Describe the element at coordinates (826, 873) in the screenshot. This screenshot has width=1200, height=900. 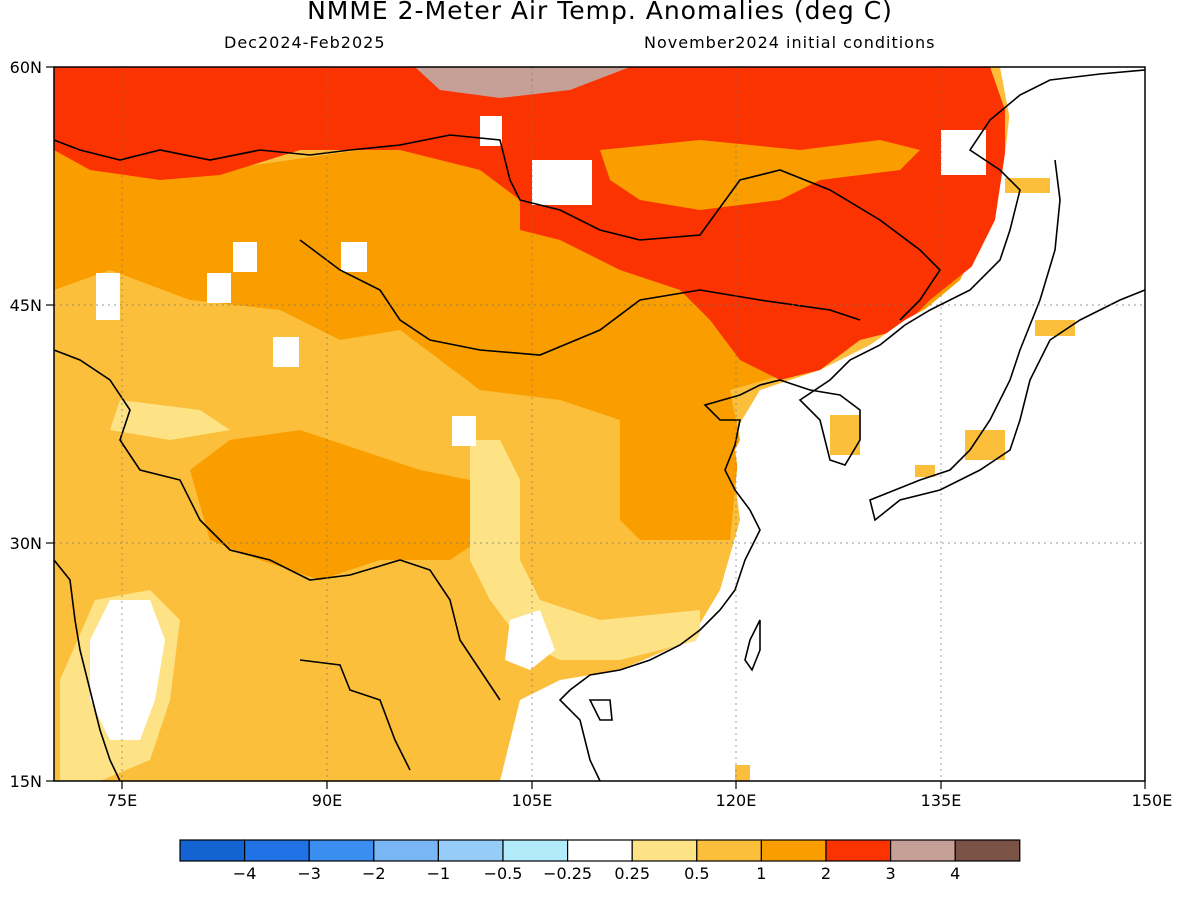
I see `colorbar-label: 2` at that location.